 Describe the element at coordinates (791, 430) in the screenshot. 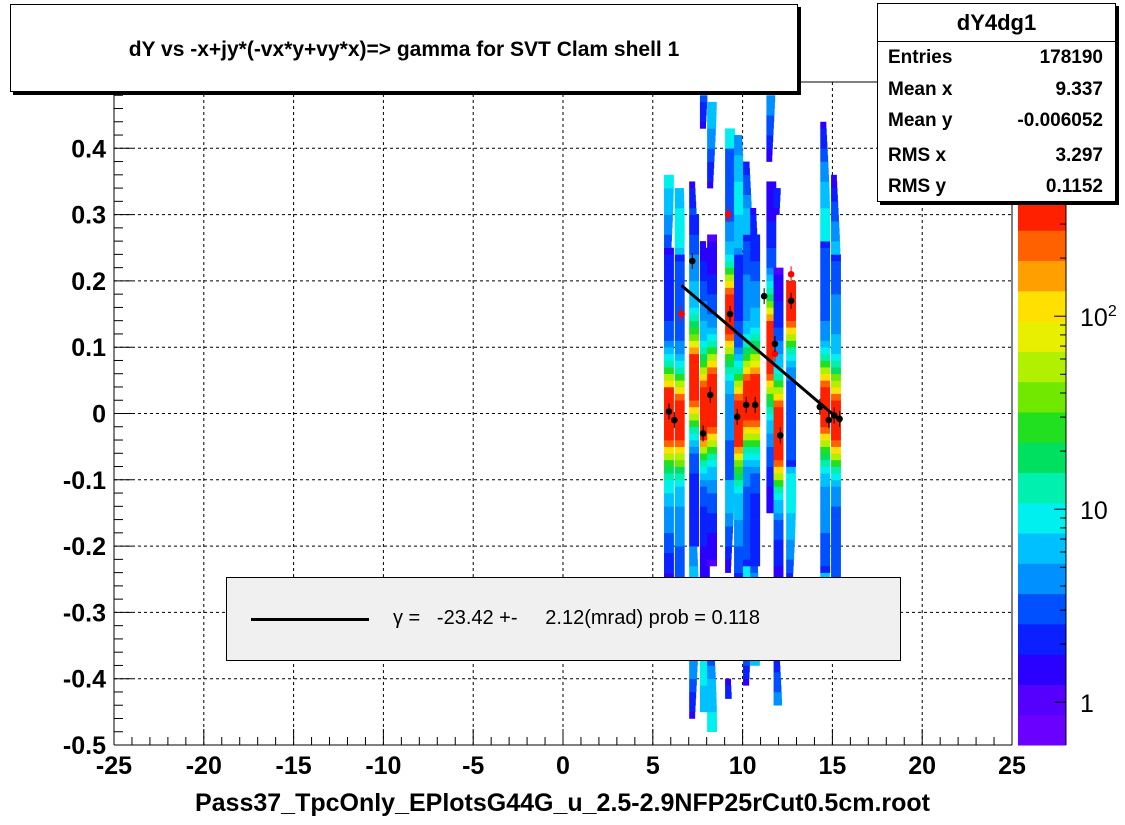

I see `heatmap-column` at that location.